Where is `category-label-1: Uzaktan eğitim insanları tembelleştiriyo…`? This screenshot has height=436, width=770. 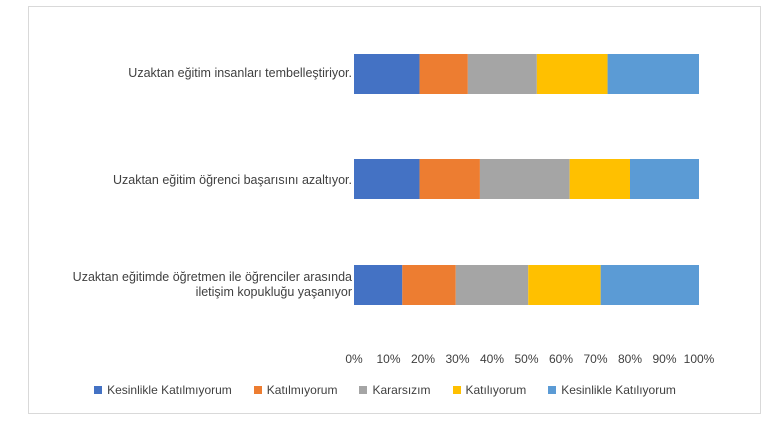
category-label-1: Uzaktan eğitim insanları tembelleştiriyo… is located at coordinates (240, 73).